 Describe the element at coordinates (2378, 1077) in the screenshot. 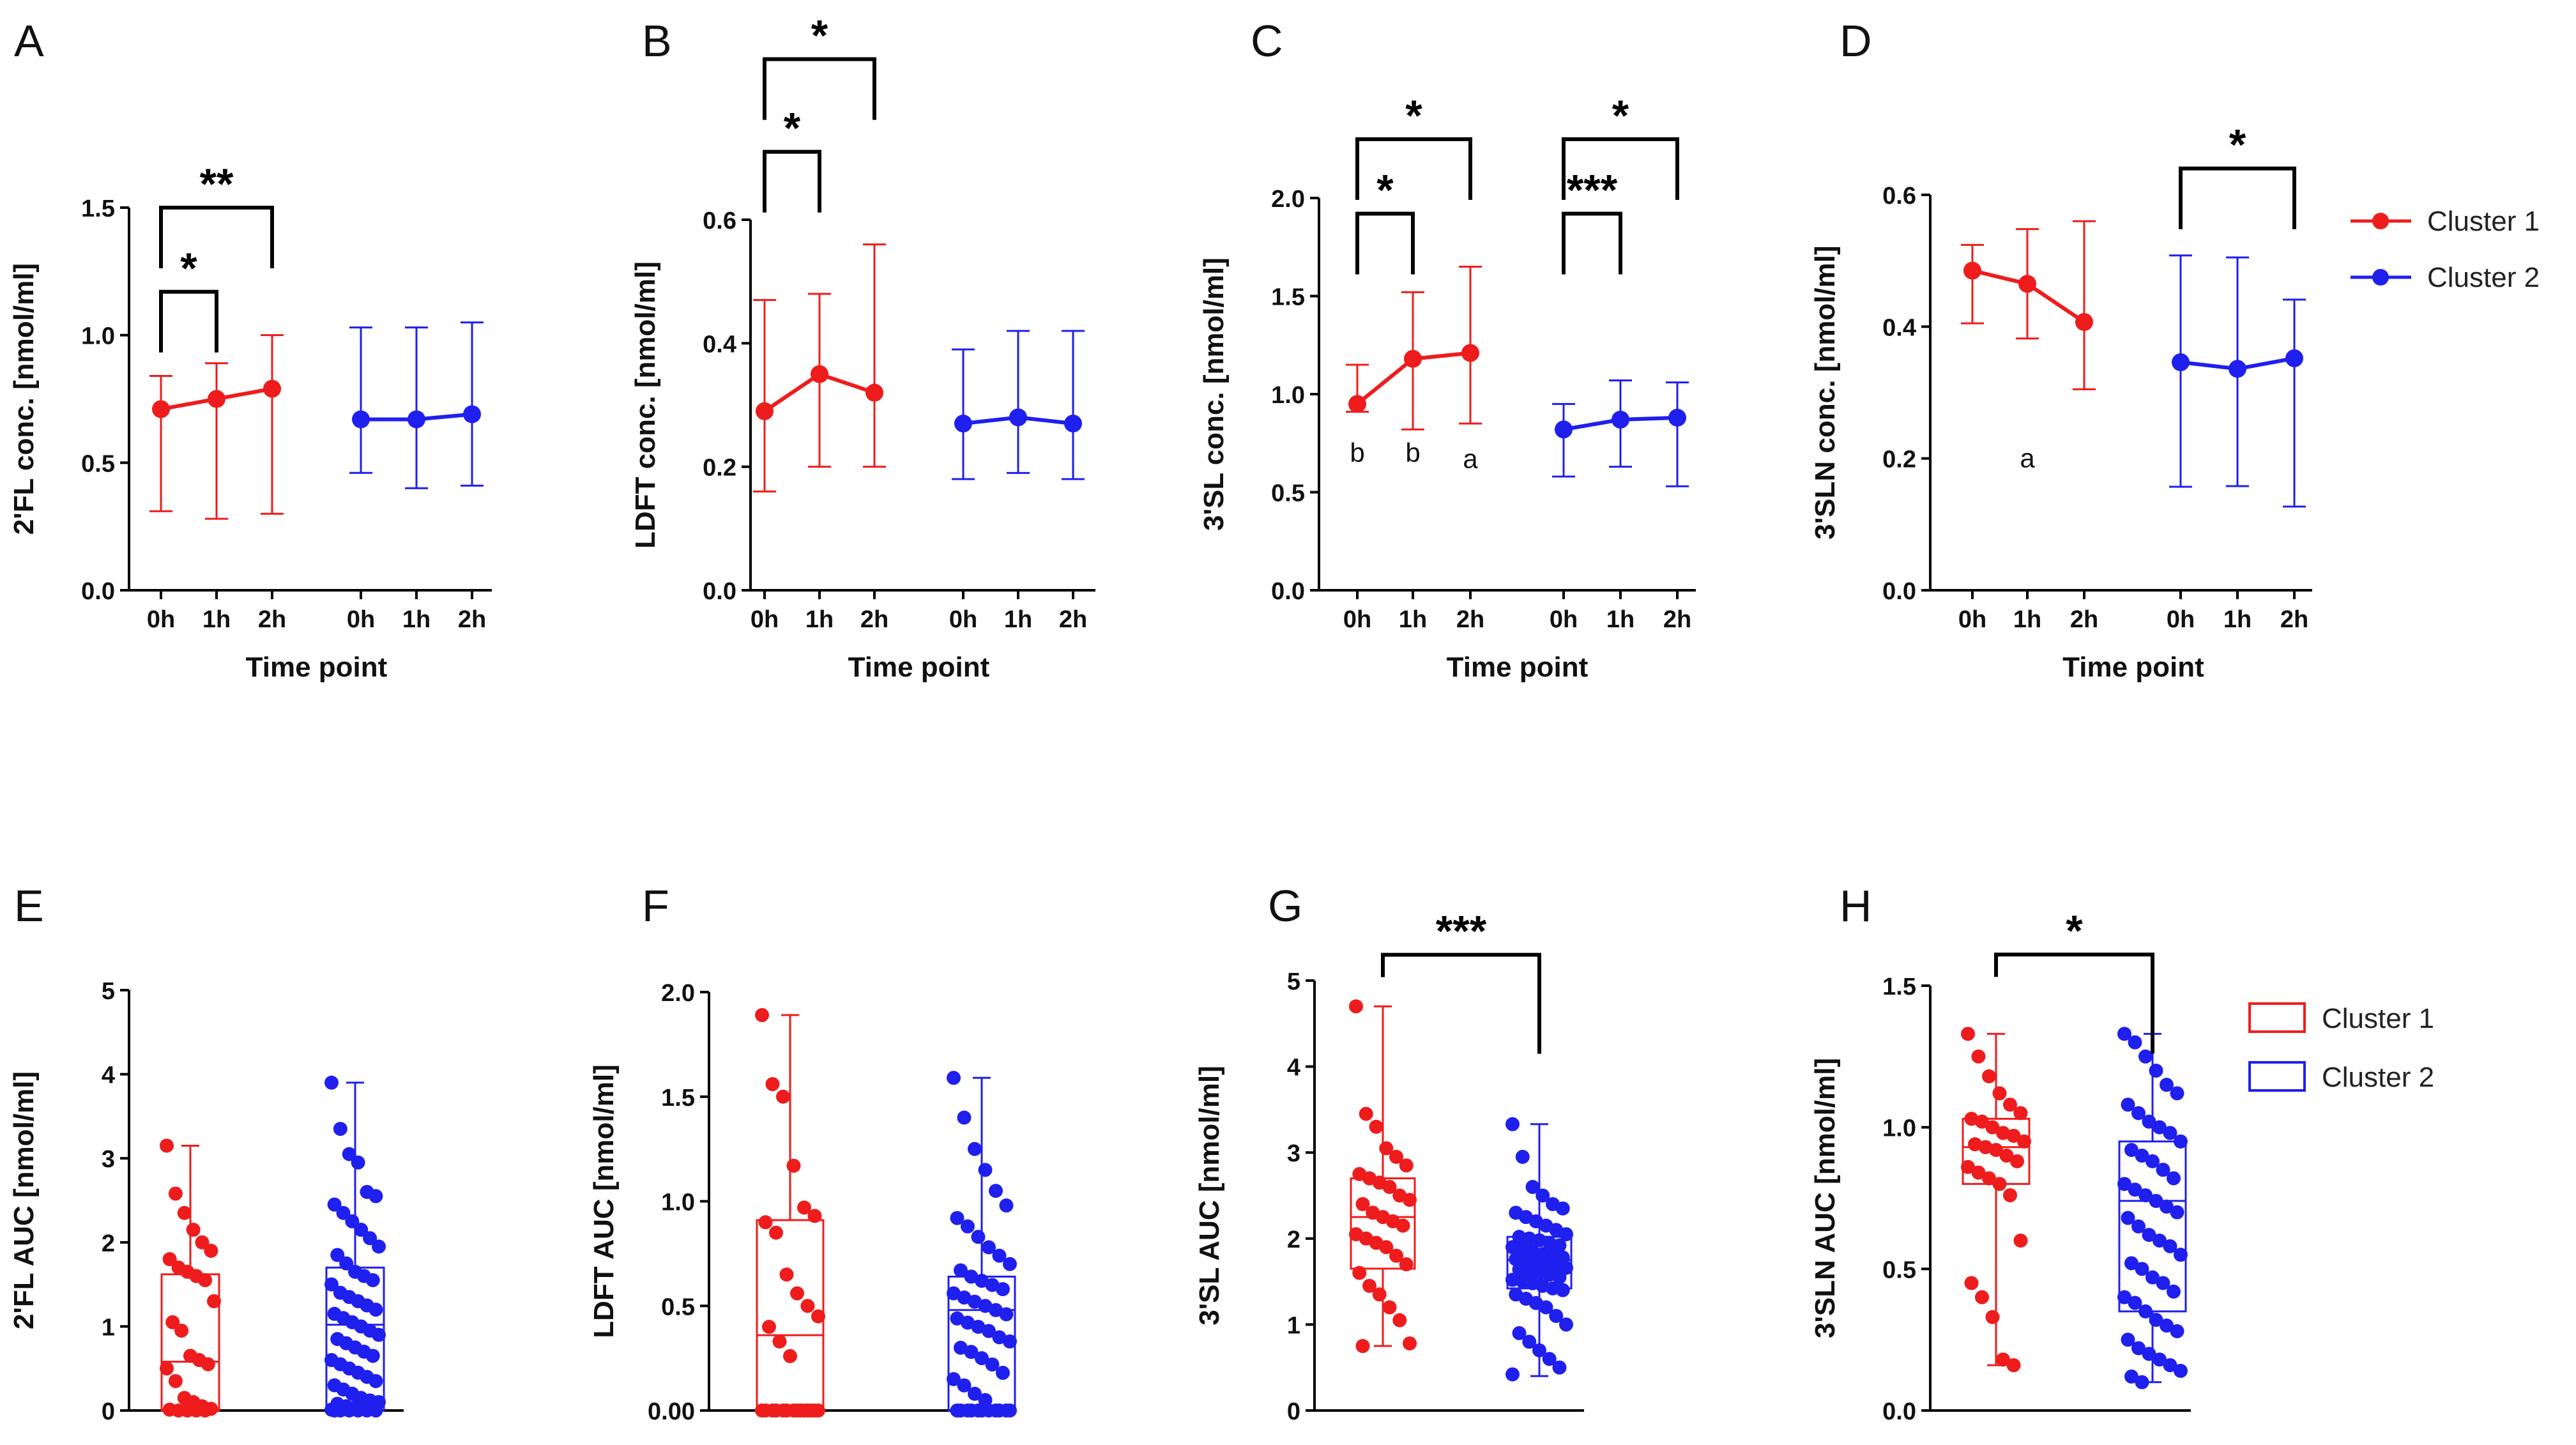

I see `legend-bottom-cluster2-label: Cluster 2` at that location.